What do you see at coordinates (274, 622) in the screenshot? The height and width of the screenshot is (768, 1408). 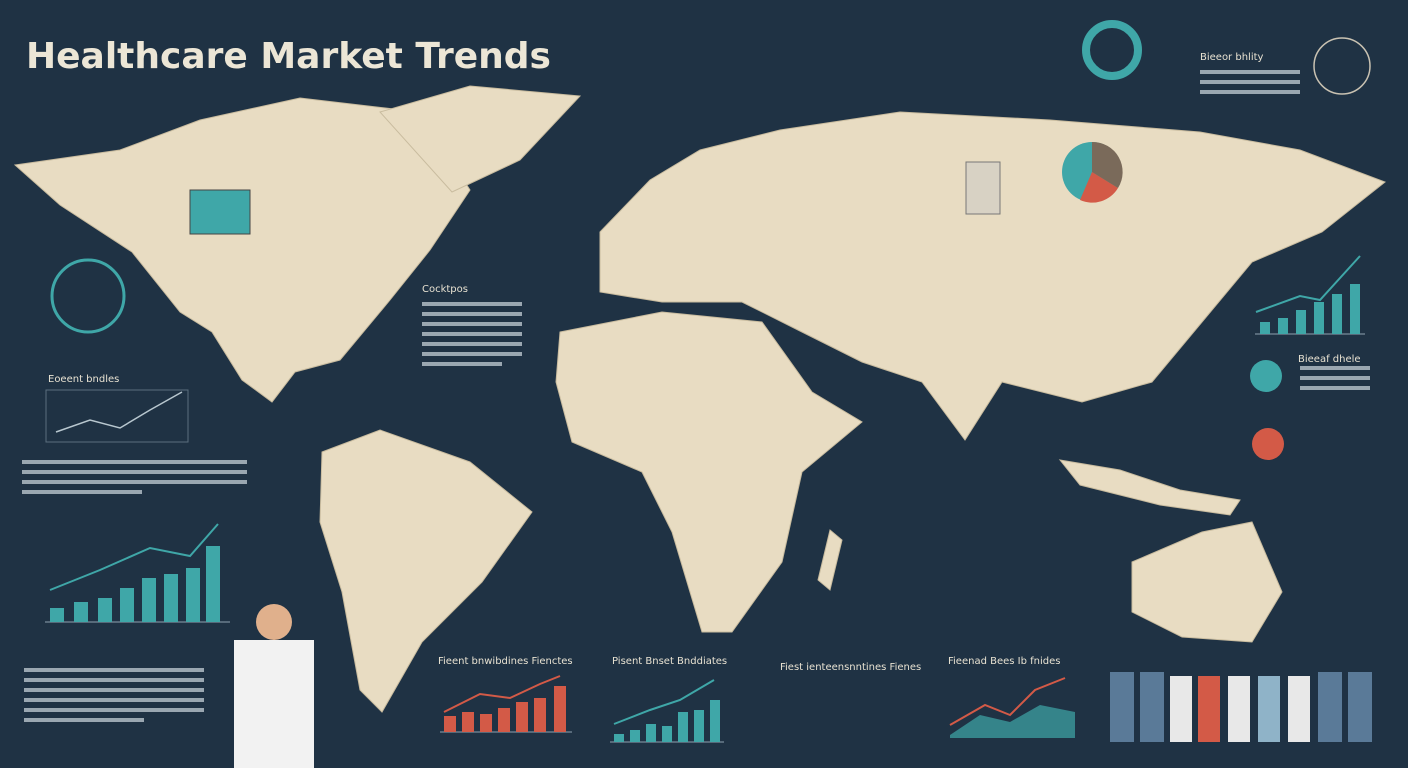 I see `doctor-head` at bounding box center [274, 622].